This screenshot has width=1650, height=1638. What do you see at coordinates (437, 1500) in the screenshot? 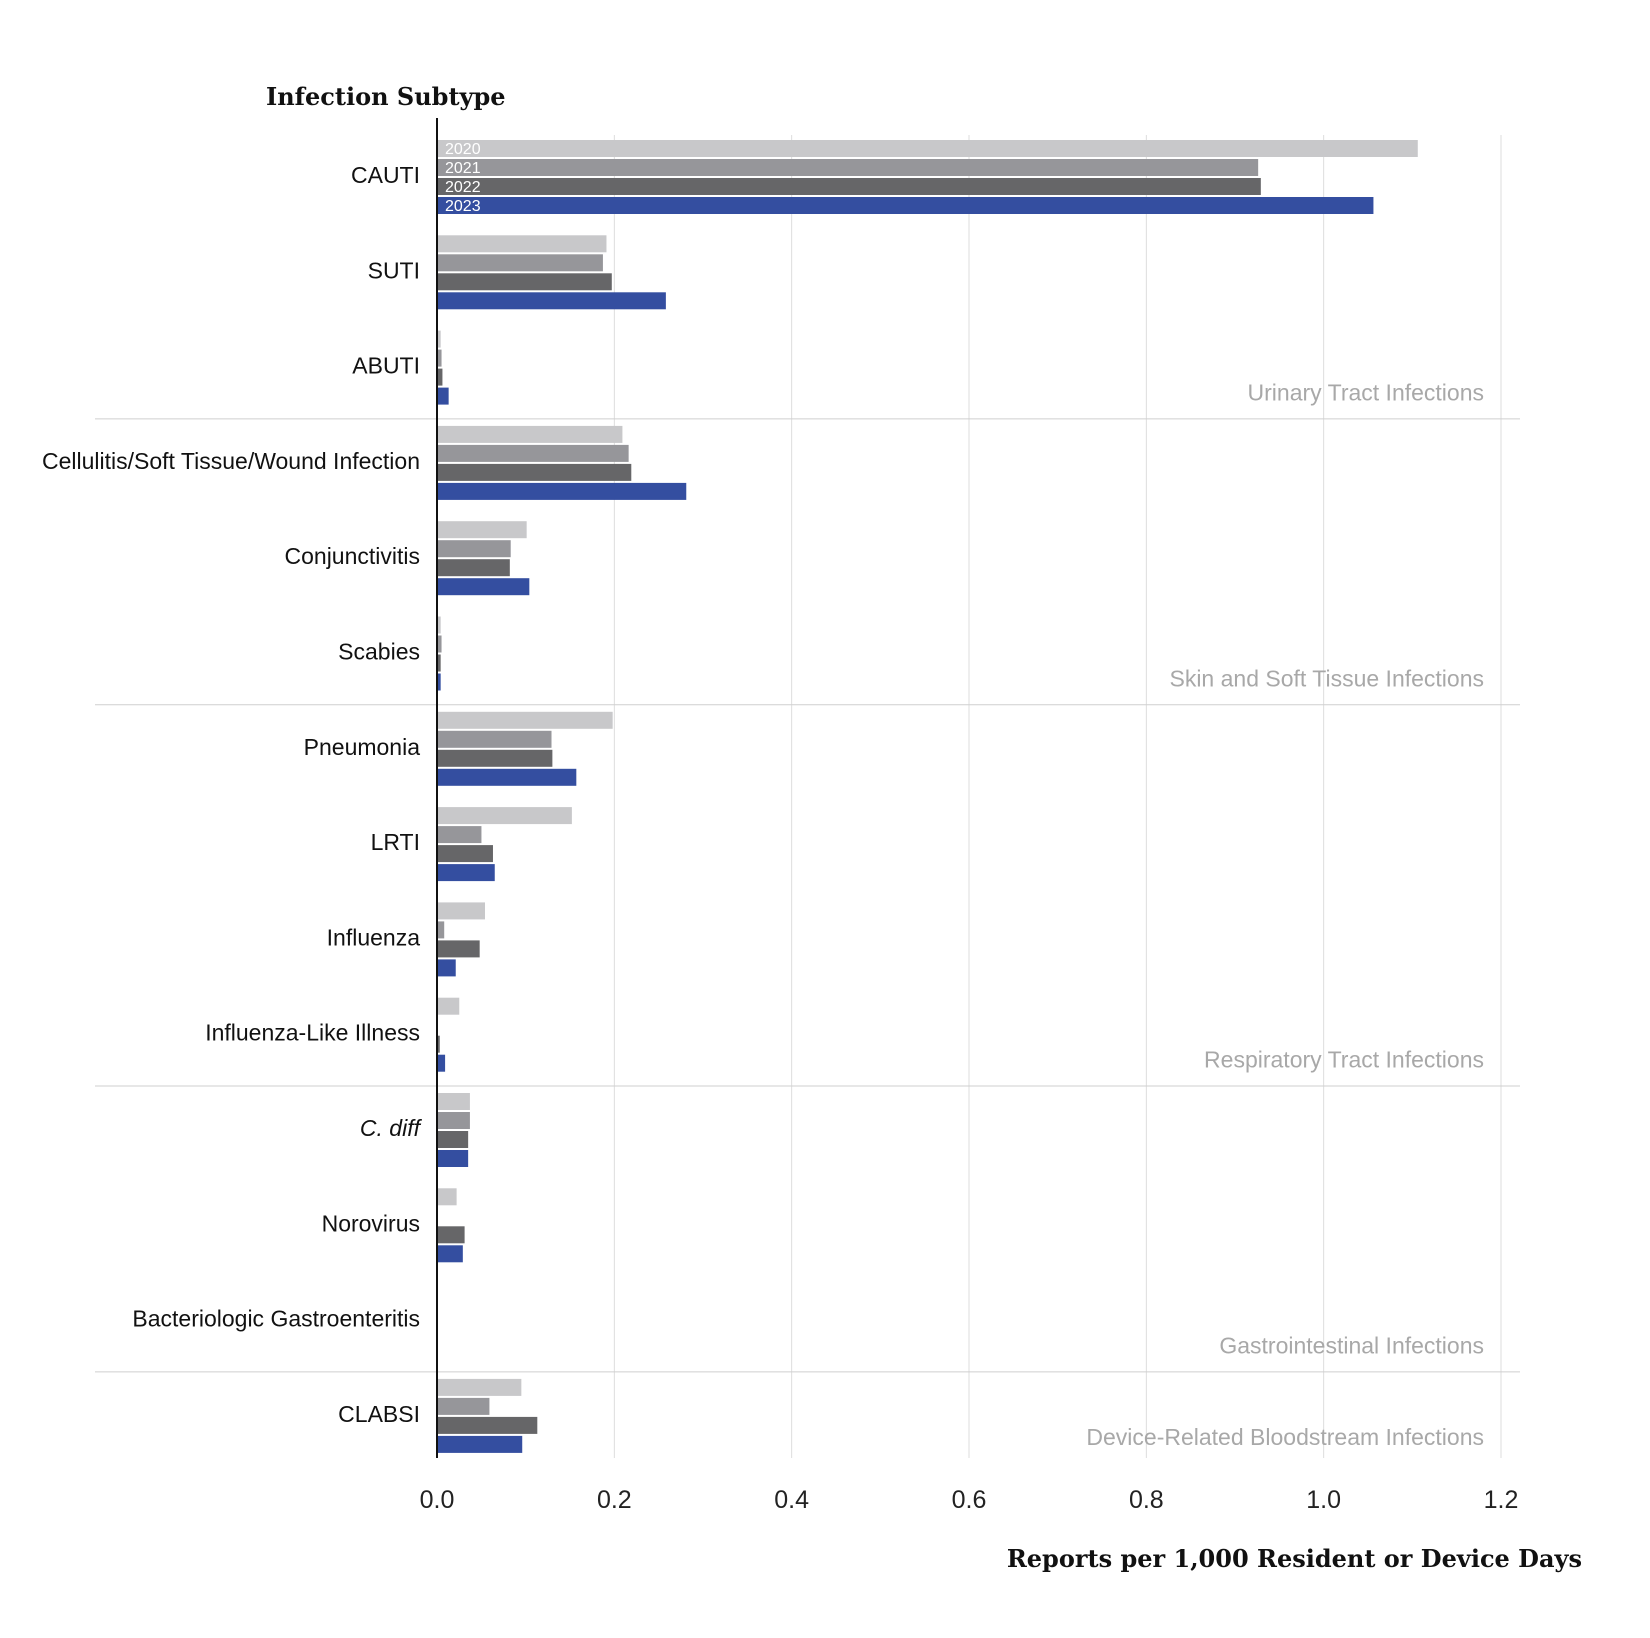
I see `x-tick-label: 0.0` at bounding box center [437, 1500].